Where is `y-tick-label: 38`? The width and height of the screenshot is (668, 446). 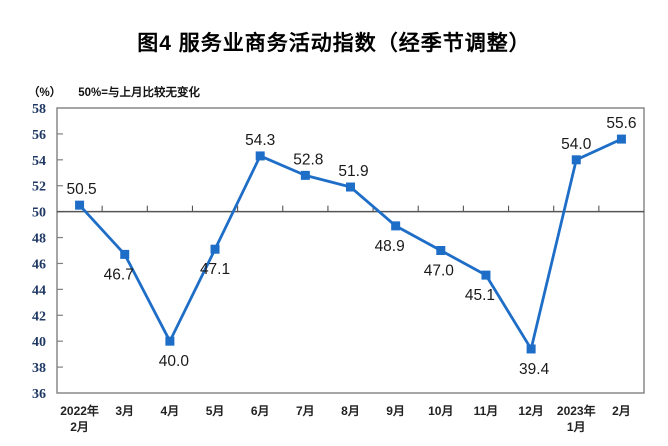 y-tick-label: 38 is located at coordinates (39, 368).